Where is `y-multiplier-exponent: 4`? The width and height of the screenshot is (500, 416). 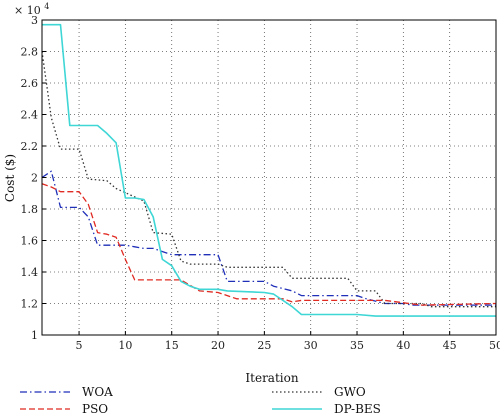 y-multiplier-exponent: 4 is located at coordinates (46, 6).